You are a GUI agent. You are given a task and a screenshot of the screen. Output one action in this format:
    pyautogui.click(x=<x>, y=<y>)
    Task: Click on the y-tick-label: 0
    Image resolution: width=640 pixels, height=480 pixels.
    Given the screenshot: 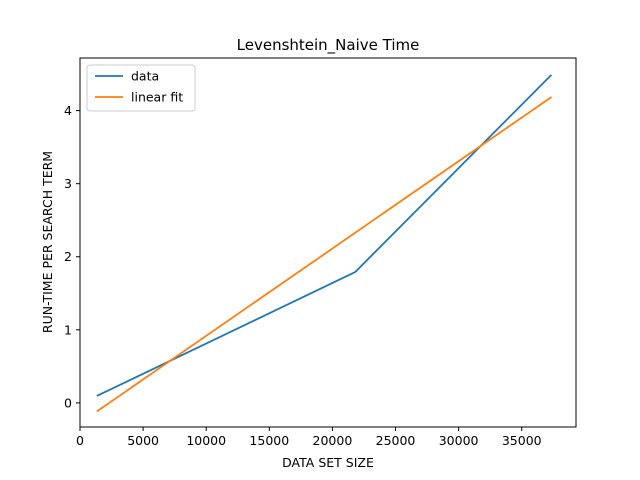 What is the action you would take?
    pyautogui.click(x=68, y=402)
    